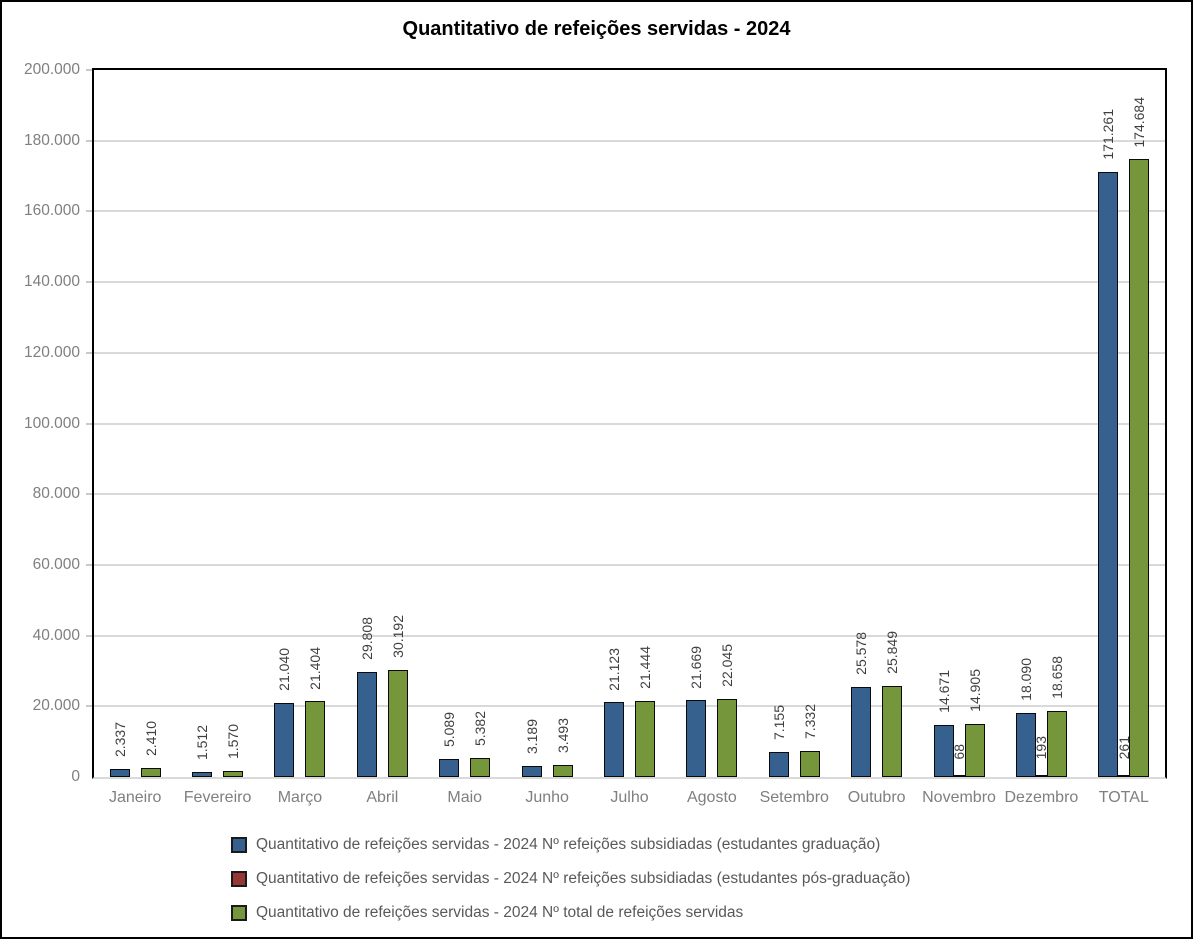  I want to click on bar-data-label: 174.684, so click(1139, 122).